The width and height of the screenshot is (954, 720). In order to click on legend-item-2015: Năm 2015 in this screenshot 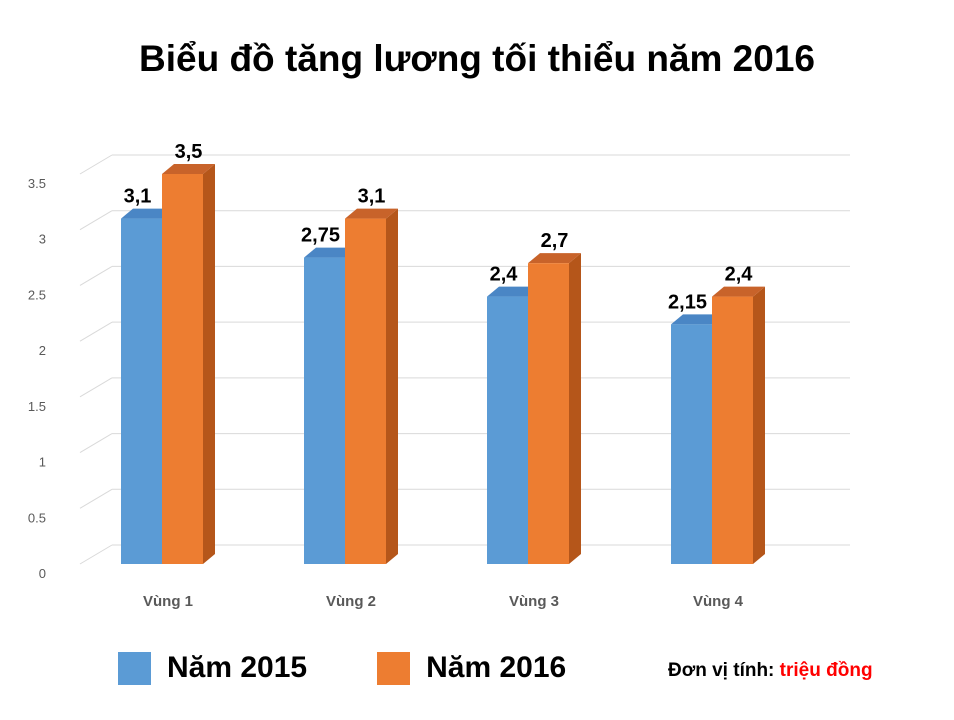, I will do `click(212, 668)`.